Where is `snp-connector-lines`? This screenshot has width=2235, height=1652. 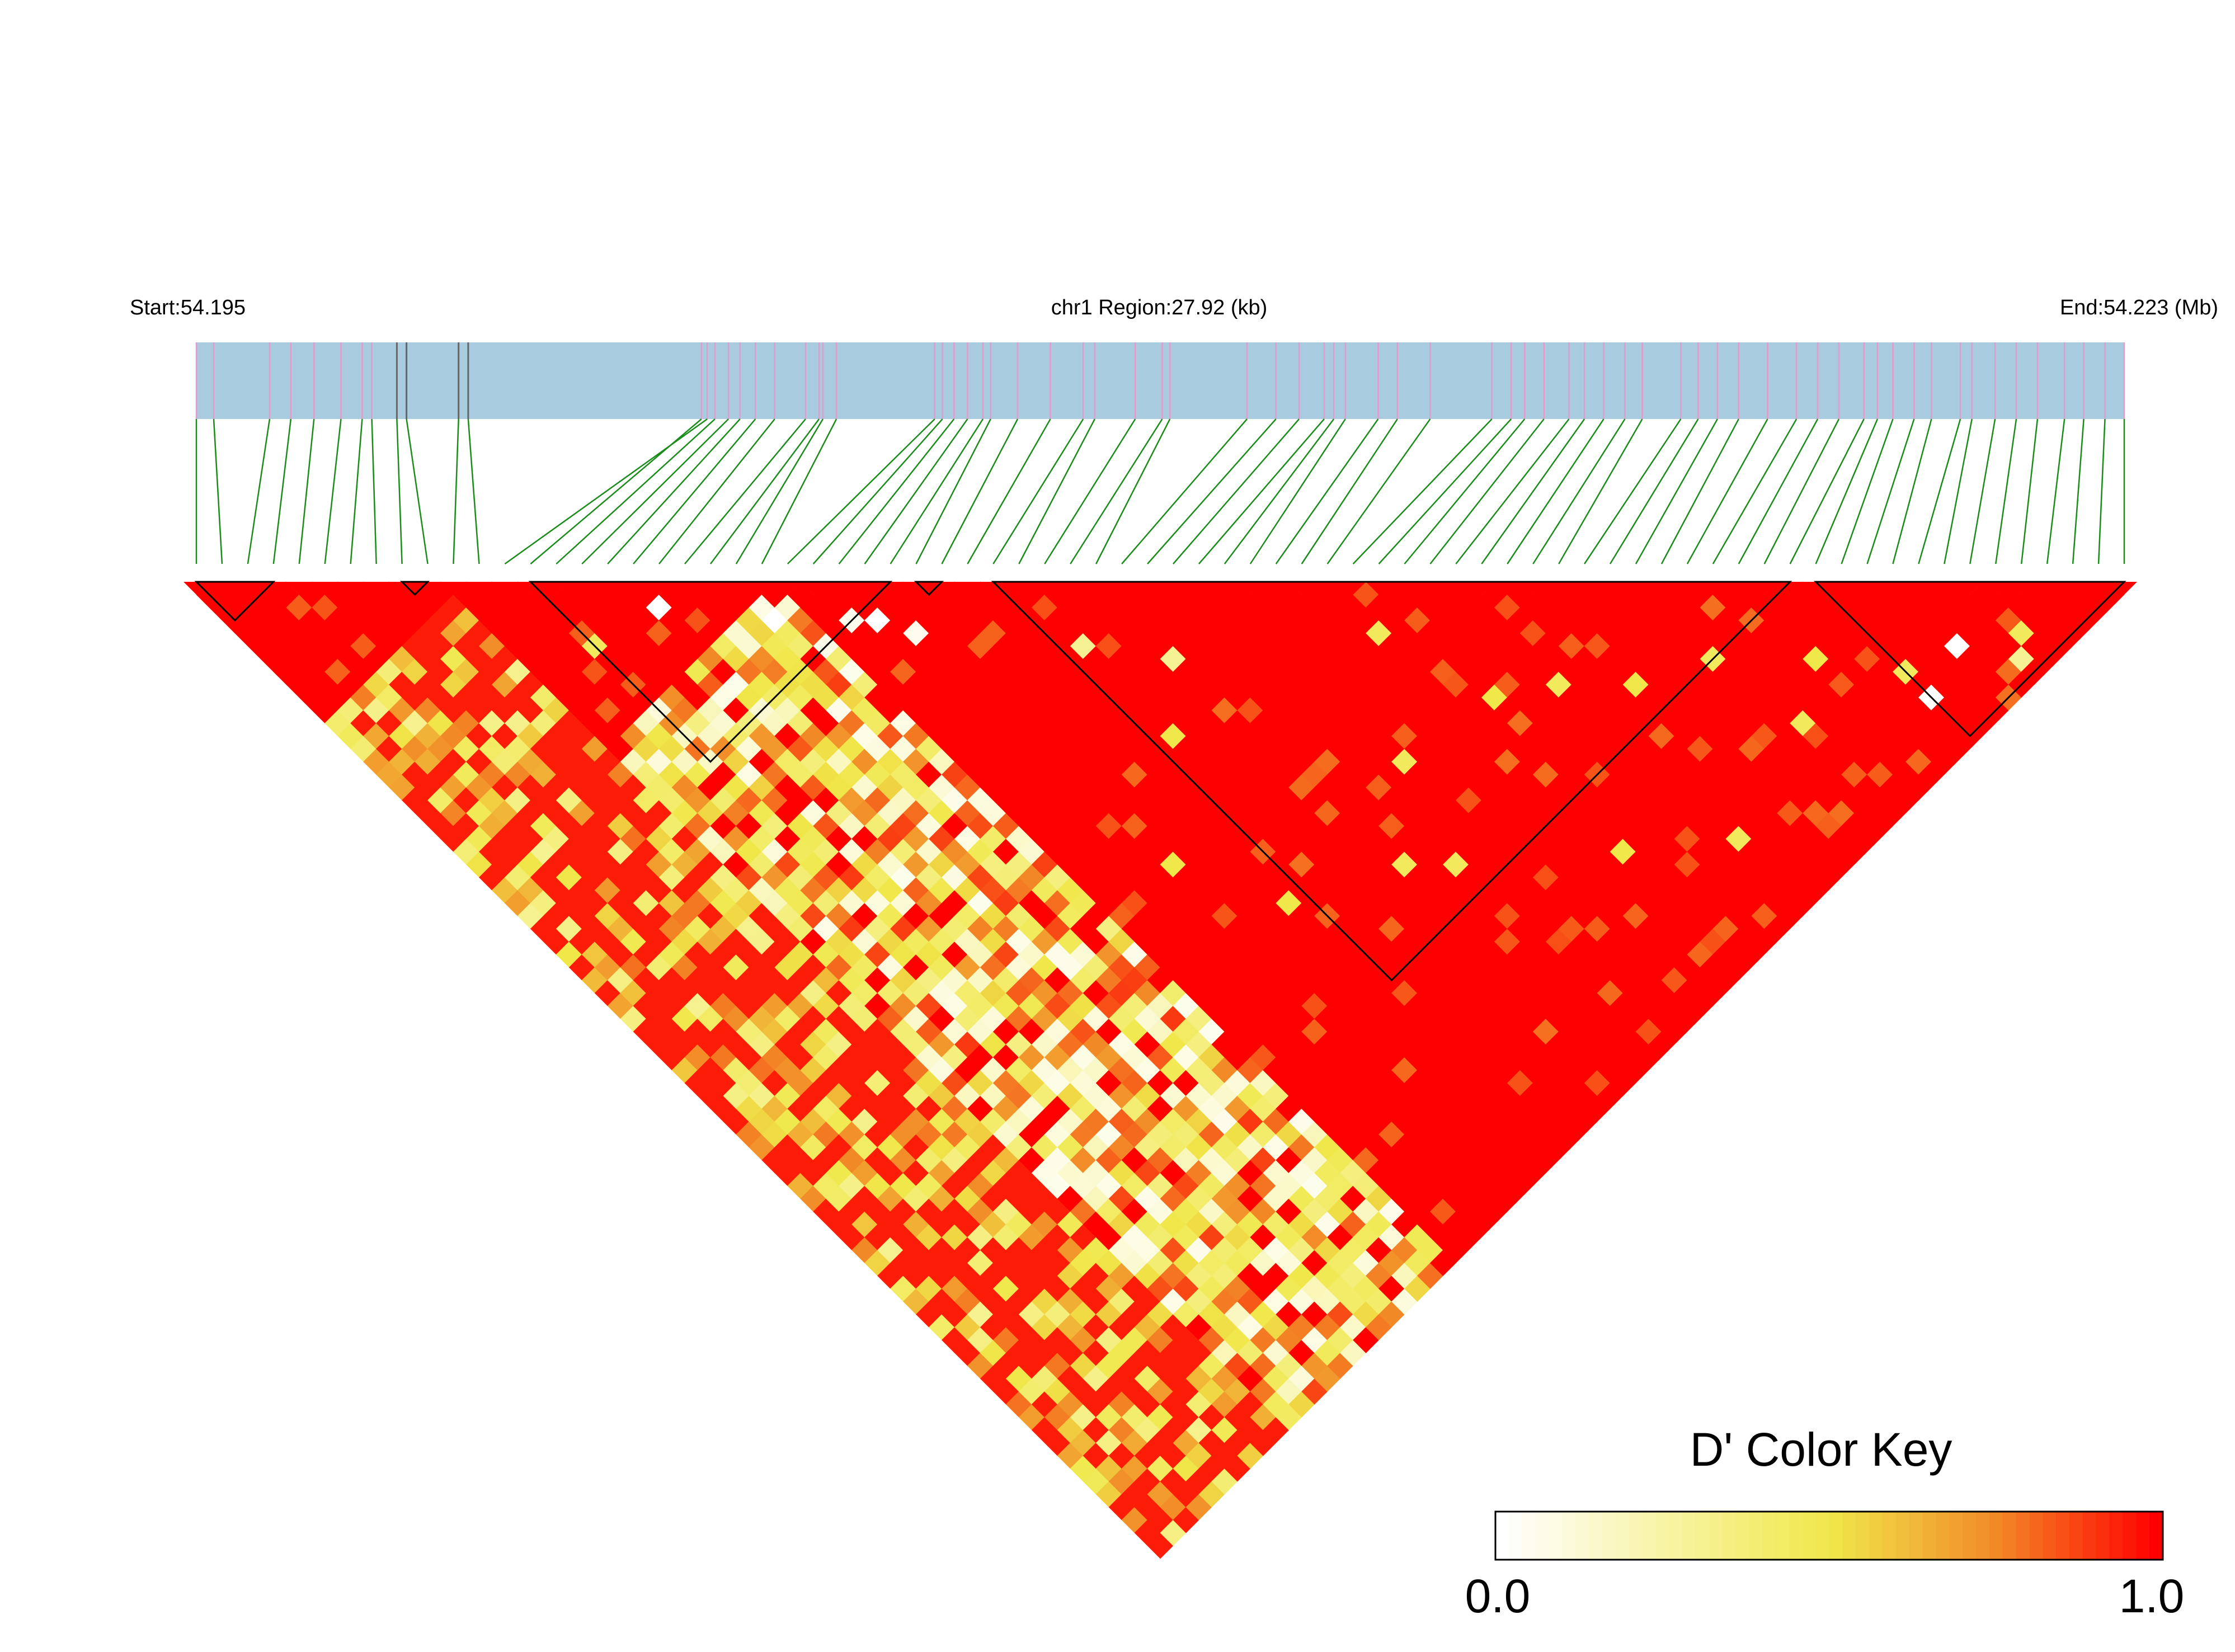 snp-connector-lines is located at coordinates (1160, 492).